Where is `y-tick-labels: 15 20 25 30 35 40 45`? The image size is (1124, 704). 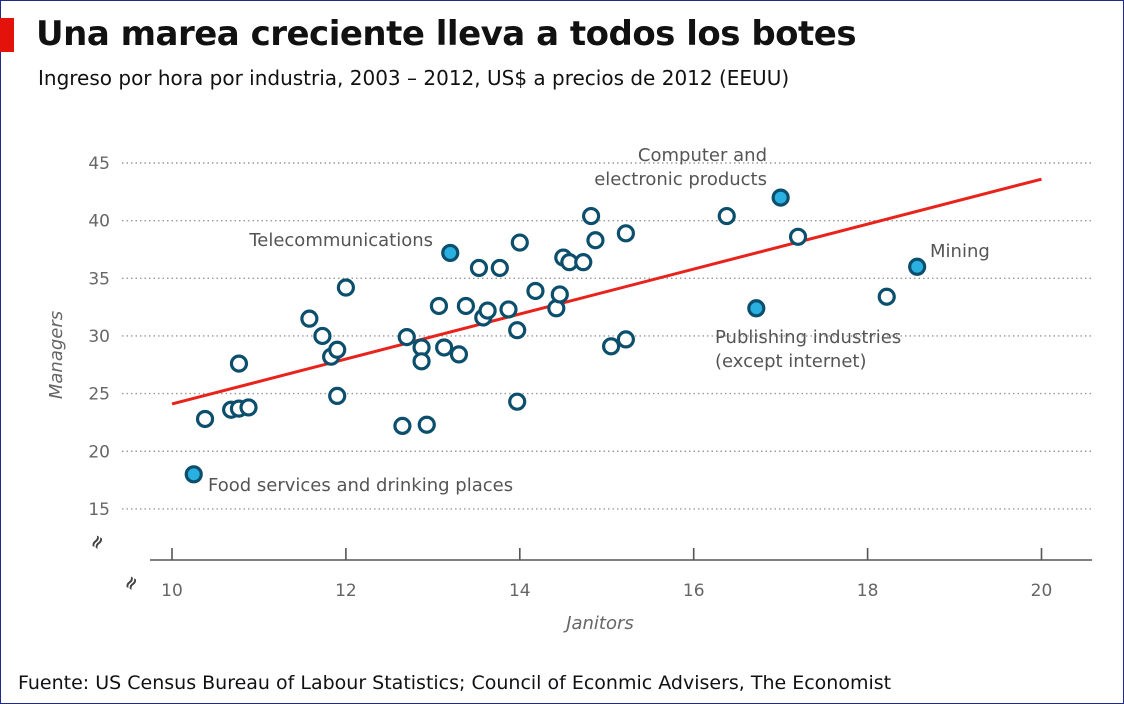
y-tick-labels: 15 20 25 30 35 40 45 is located at coordinates (99, 337).